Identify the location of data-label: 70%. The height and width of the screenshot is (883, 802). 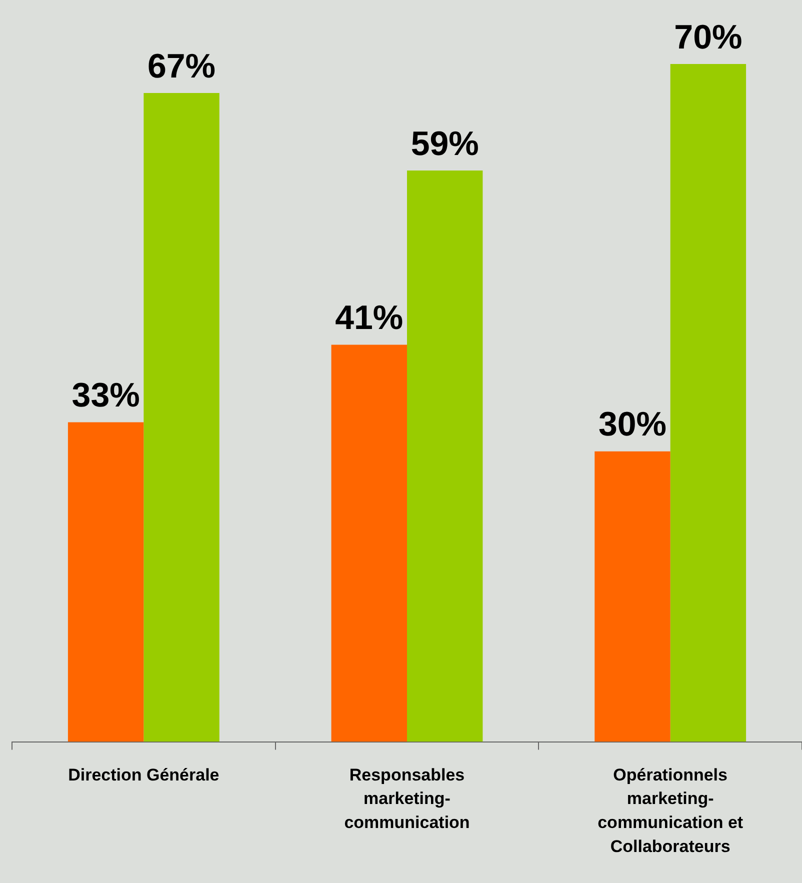
(708, 37).